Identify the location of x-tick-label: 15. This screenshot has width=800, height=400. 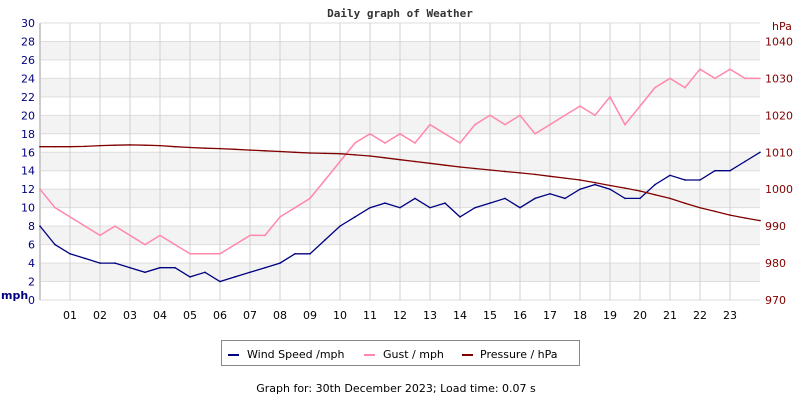
(490, 315).